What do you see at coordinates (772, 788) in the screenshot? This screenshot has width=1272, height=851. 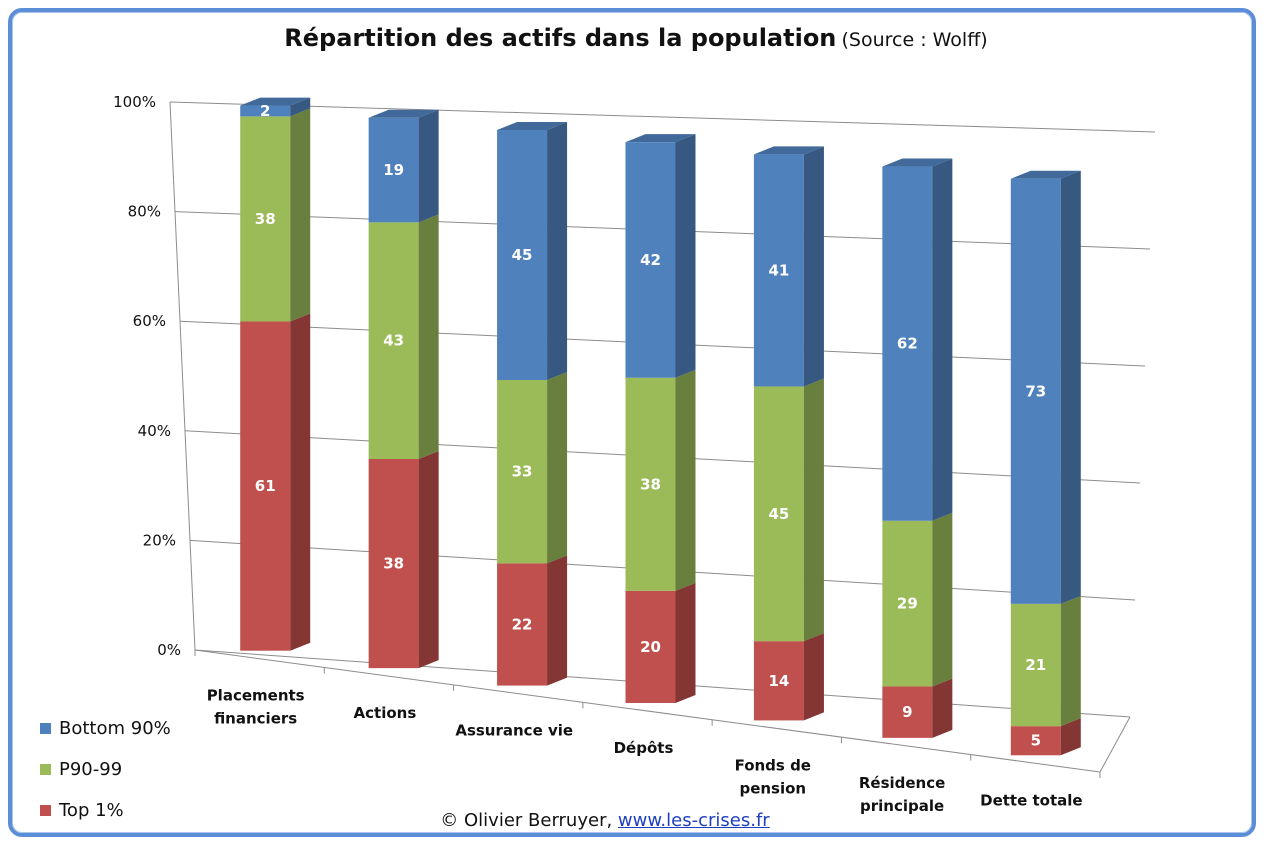 I see `category-label-line: pension` at bounding box center [772, 788].